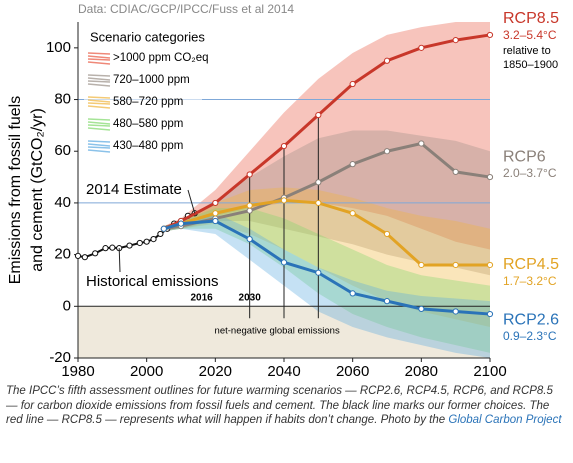 The image size is (573, 463). Describe the element at coordinates (119, 260) in the screenshot. I see `annotation-line` at that location.